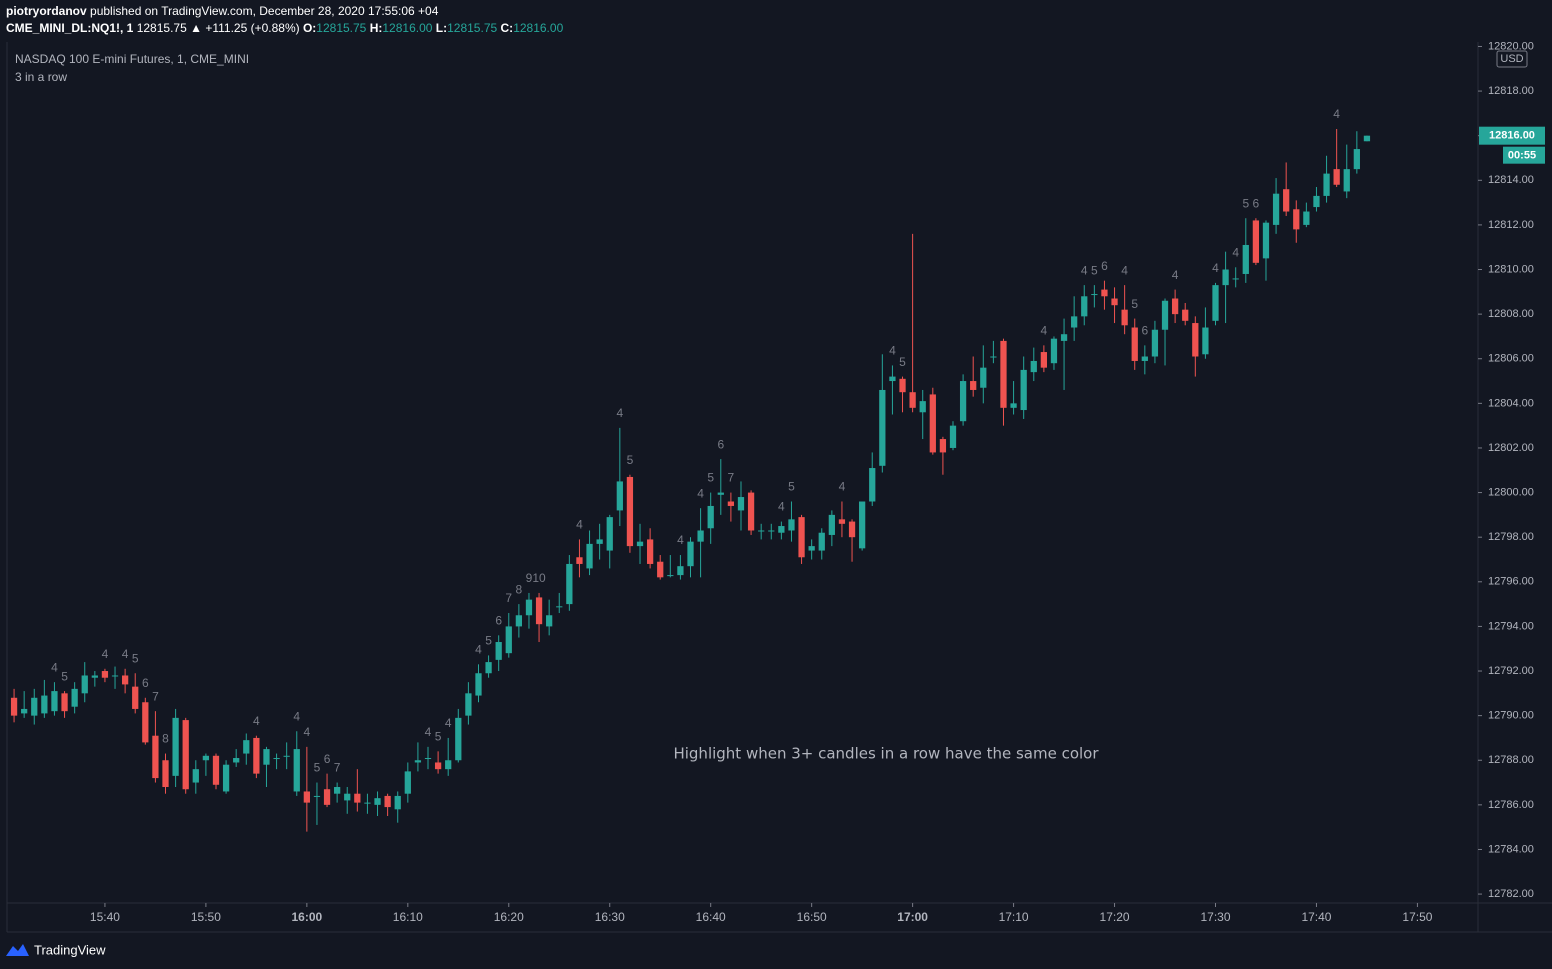 The image size is (1552, 969). What do you see at coordinates (41, 77) in the screenshot?
I see `indicator-name: 3 in a row` at bounding box center [41, 77].